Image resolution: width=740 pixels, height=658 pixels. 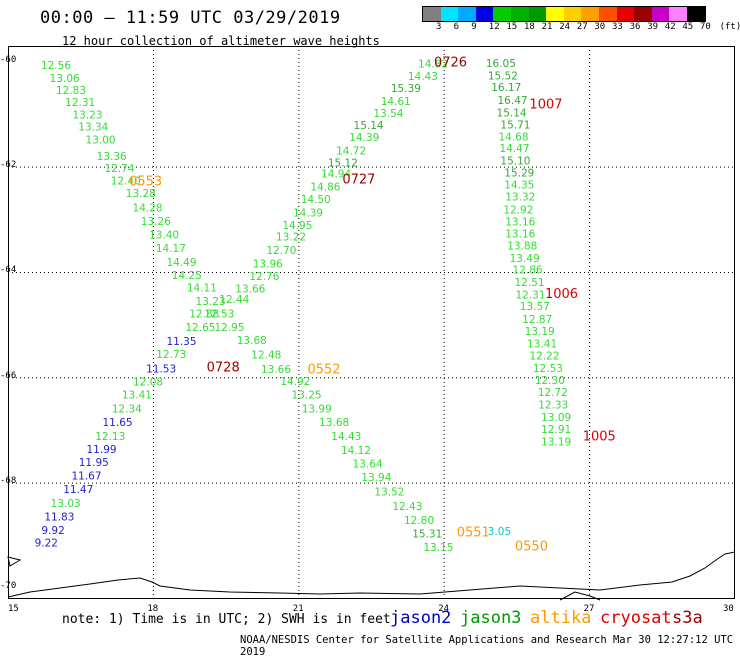 What do you see at coordinates (548, 369) in the screenshot?
I see `swh-observation: 12.53` at bounding box center [548, 369].